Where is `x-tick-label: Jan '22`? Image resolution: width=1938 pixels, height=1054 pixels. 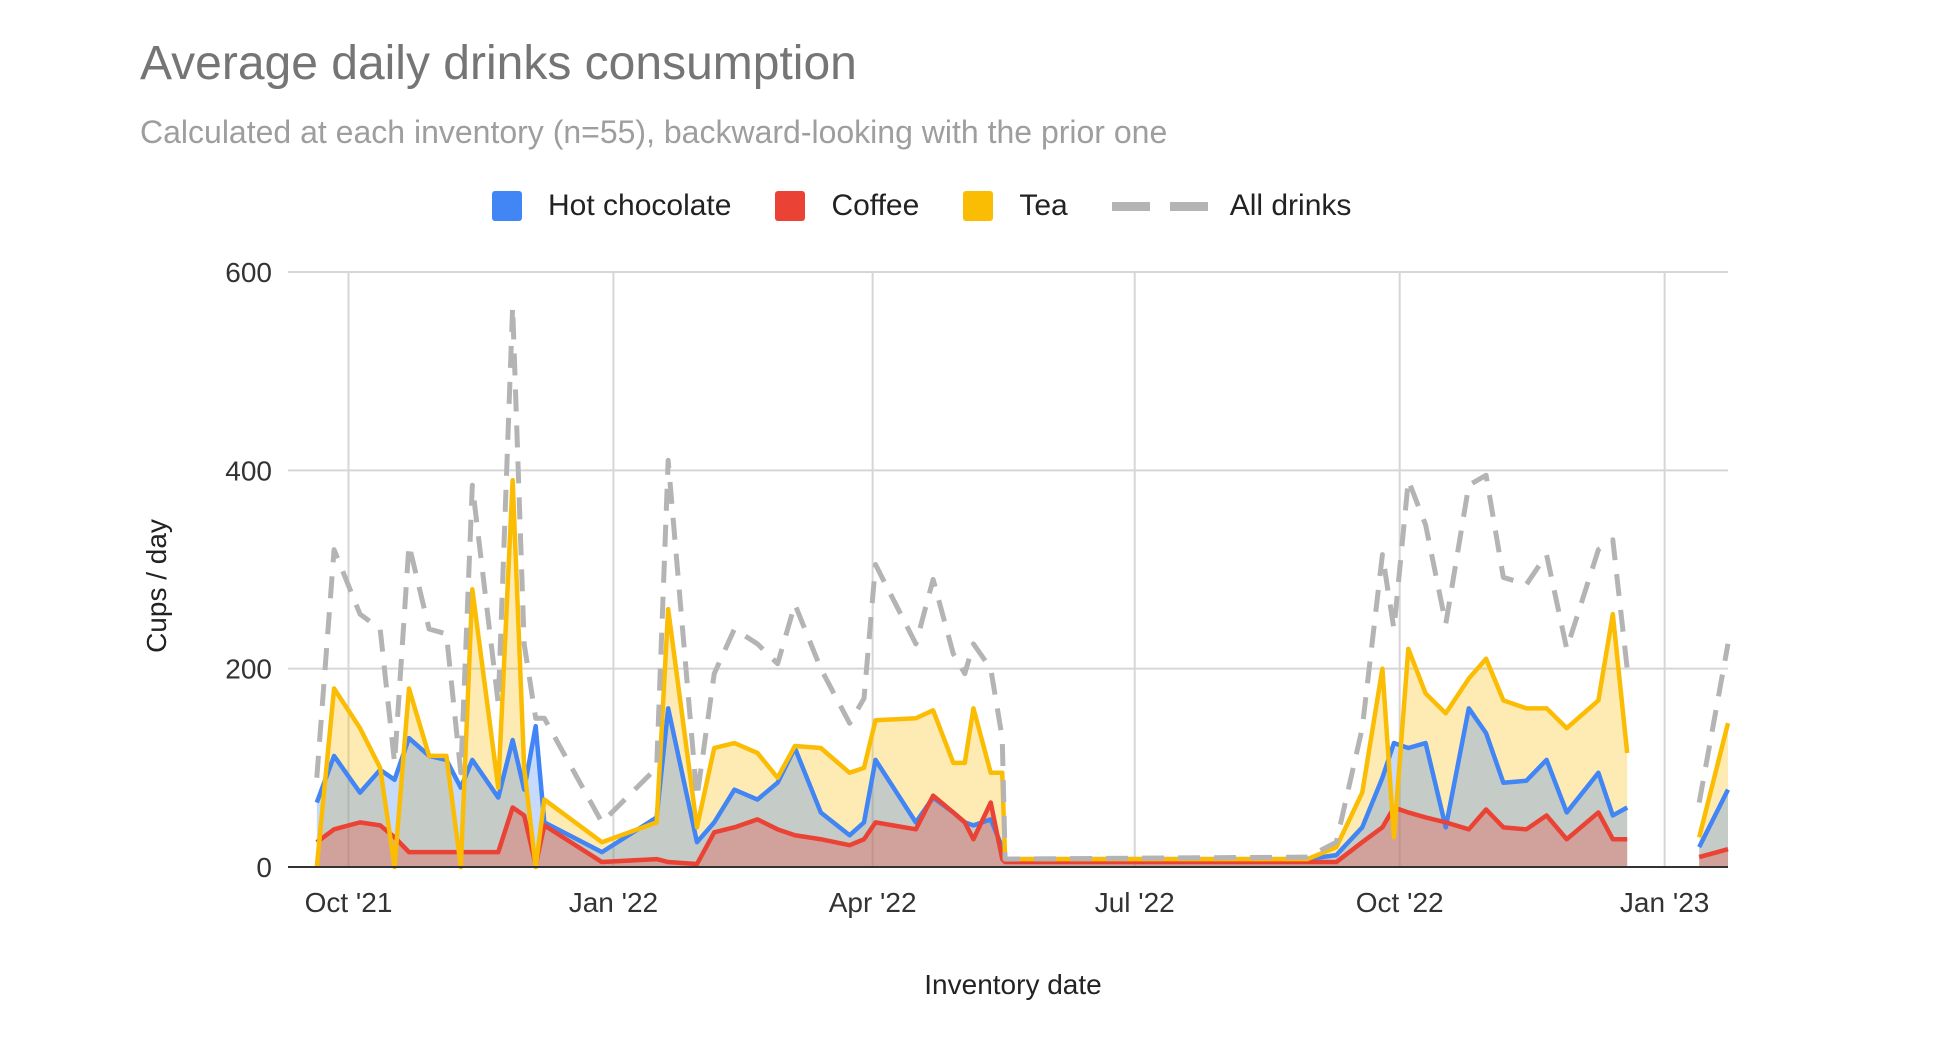
x-tick-label: Jan '22 is located at coordinates (613, 902).